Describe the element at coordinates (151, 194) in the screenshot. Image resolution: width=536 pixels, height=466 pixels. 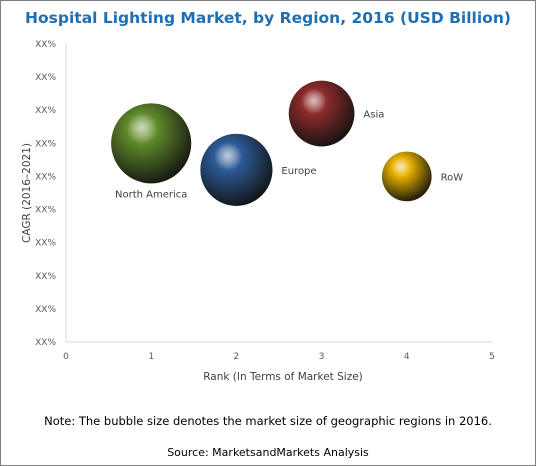
I see `bubble-label: North America` at that location.